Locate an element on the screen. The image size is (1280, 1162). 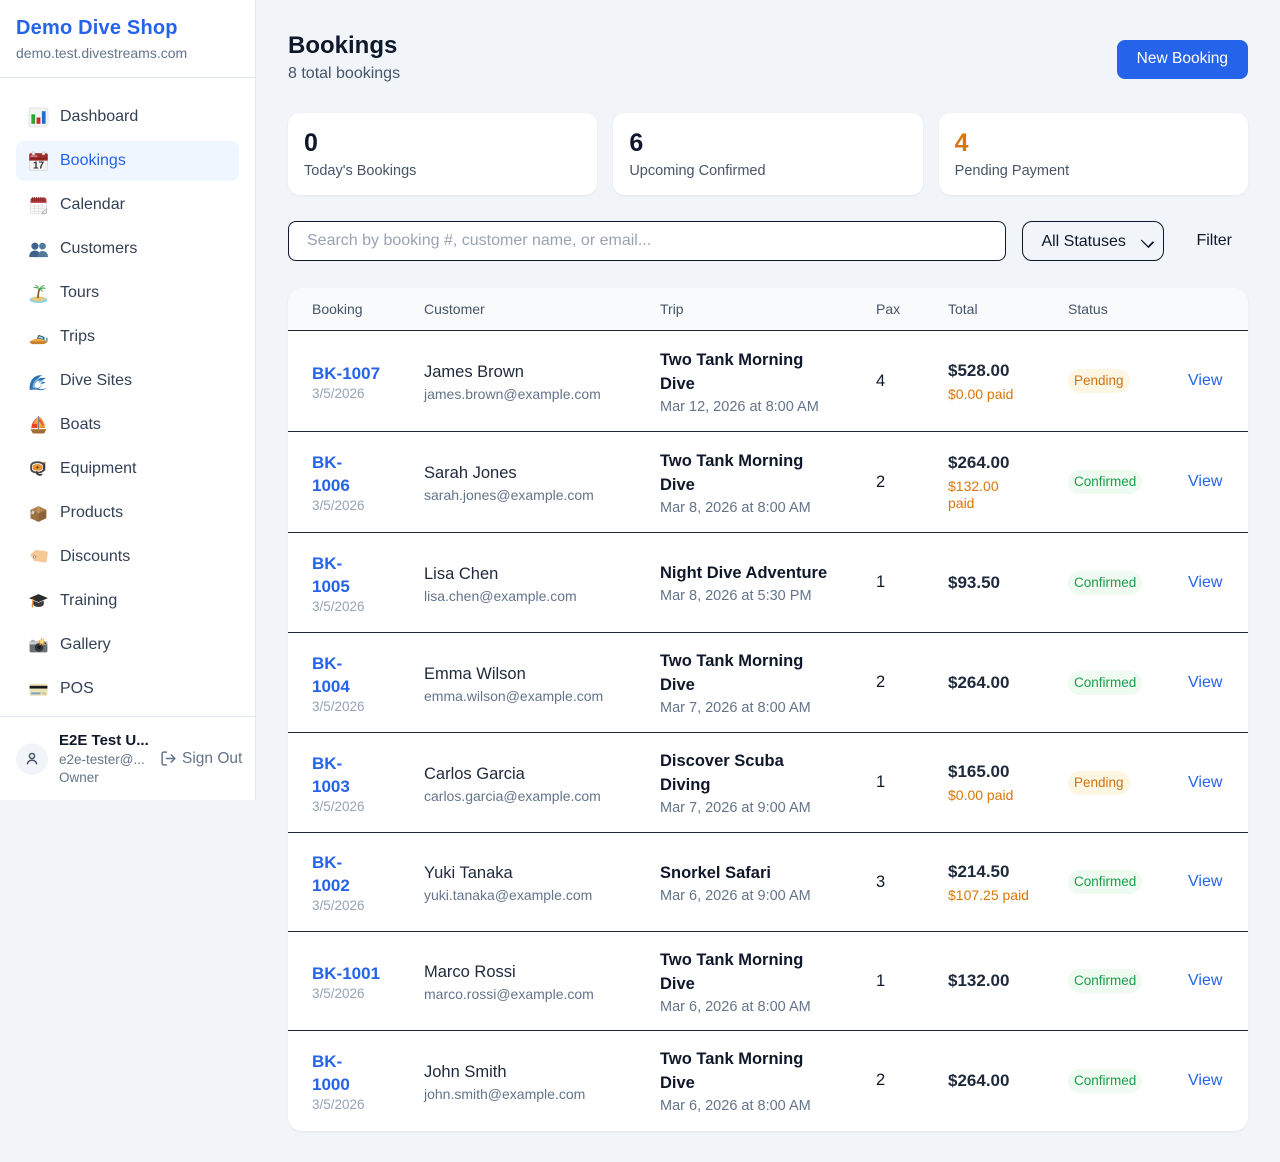
svg-text: 17 is located at coordinates (39, 165).